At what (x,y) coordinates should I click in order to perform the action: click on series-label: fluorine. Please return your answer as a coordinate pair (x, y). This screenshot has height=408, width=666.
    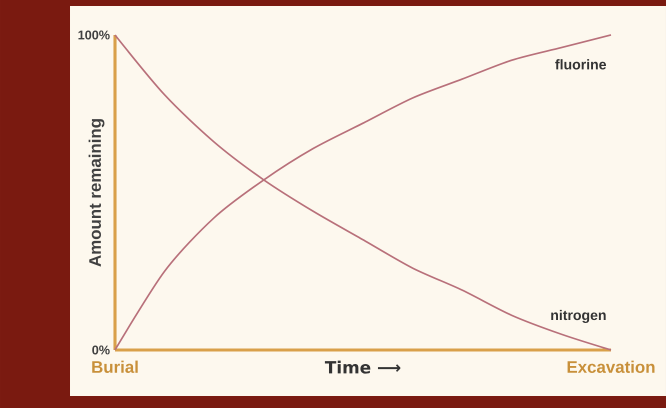
    Looking at the image, I should click on (580, 64).